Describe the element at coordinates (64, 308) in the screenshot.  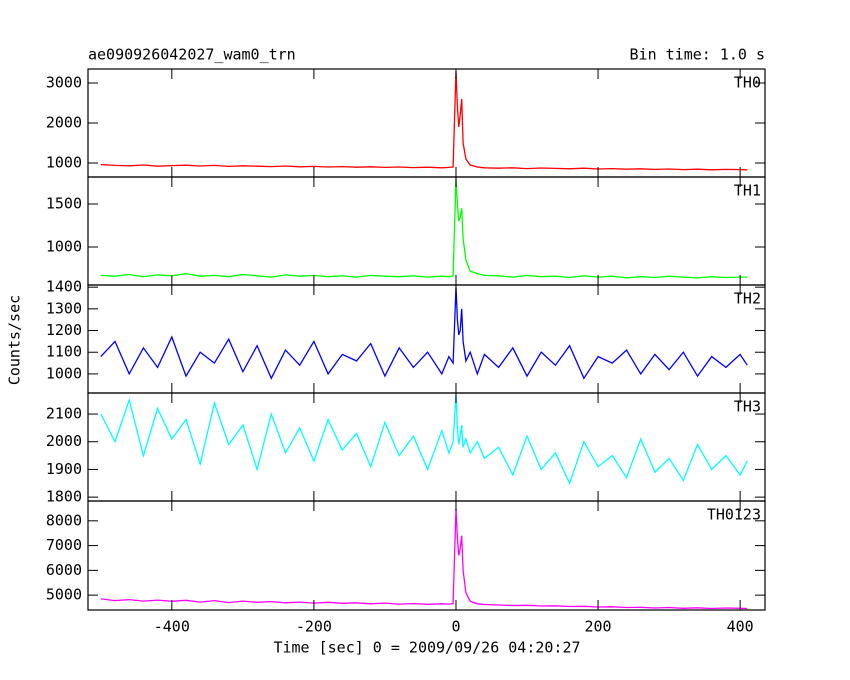
I see `y-tick-label: 1300` at that location.